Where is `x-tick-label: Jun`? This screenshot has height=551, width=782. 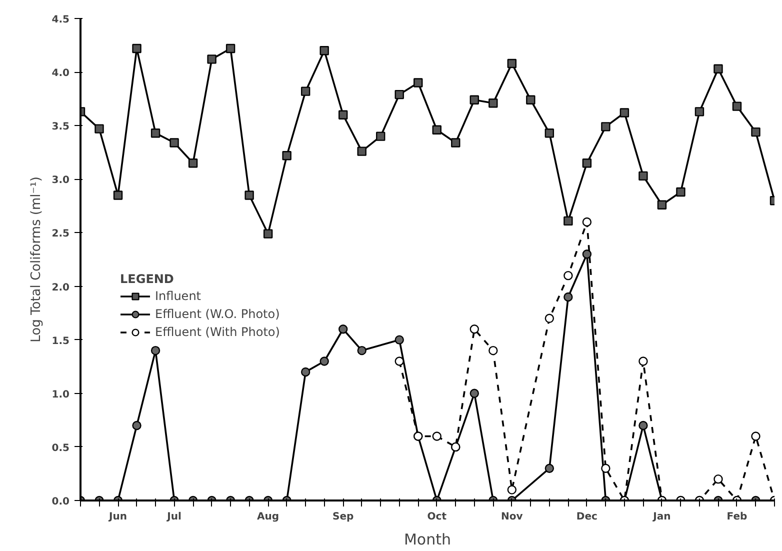
x-tick-label: Jun is located at coordinates (118, 517).